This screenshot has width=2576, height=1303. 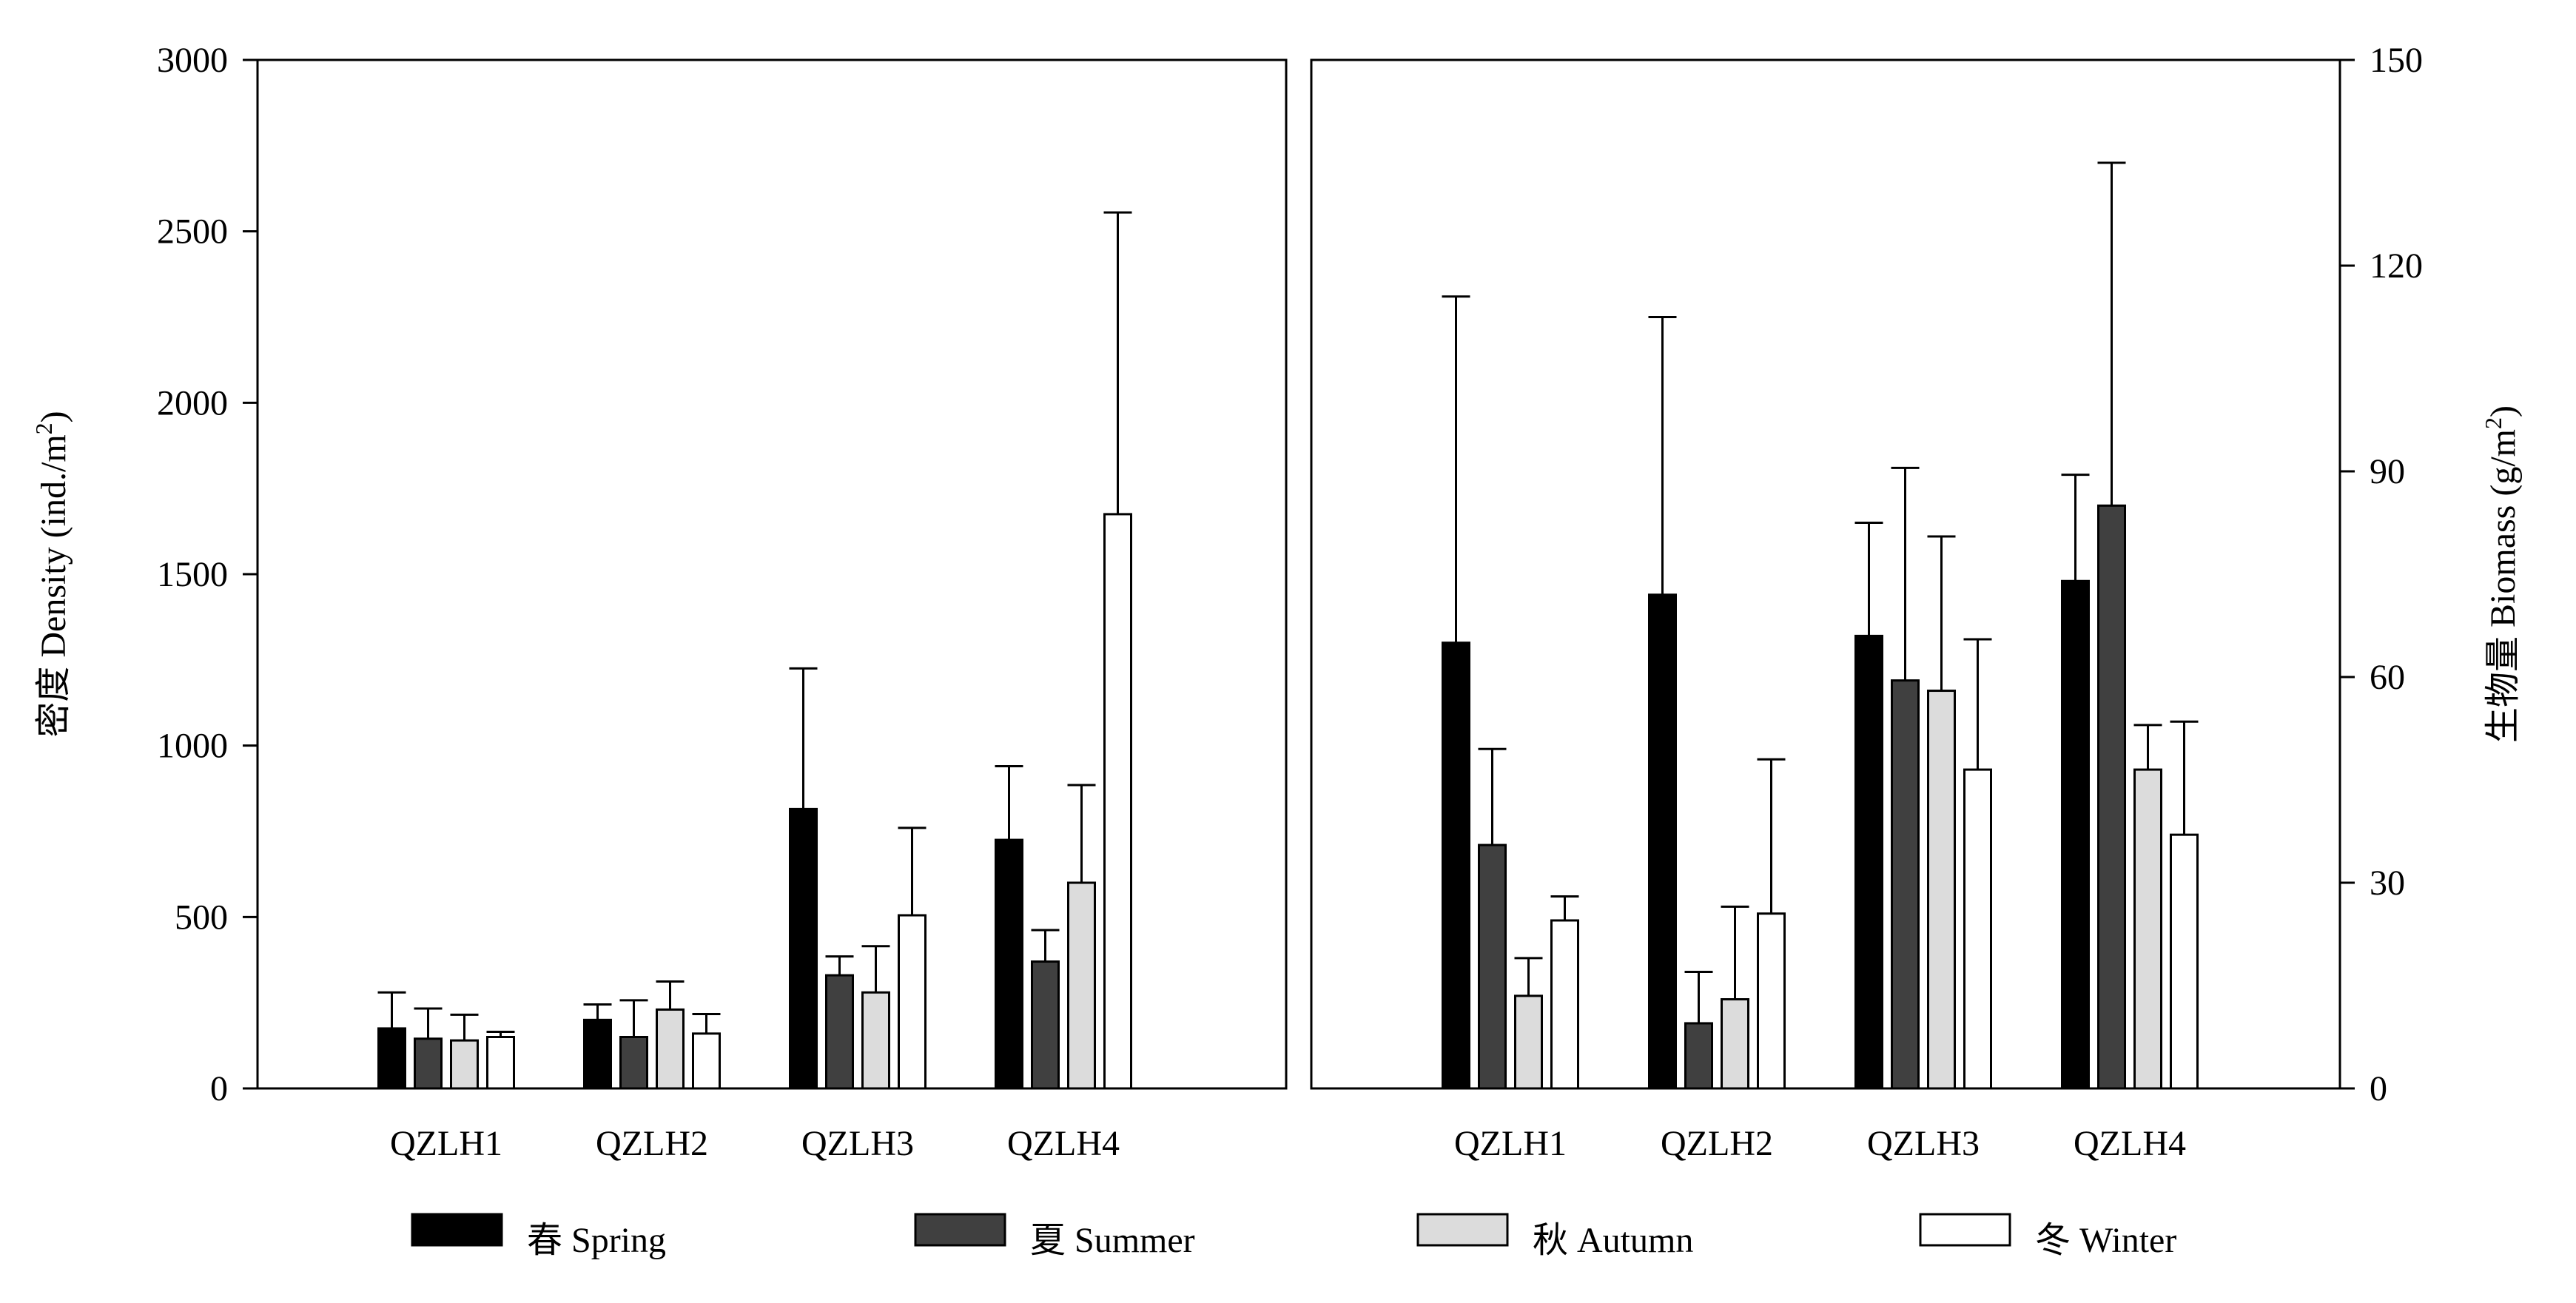 I want to click on y-axis-label: 生物量 Biomass (g/m2), so click(x=2501, y=574).